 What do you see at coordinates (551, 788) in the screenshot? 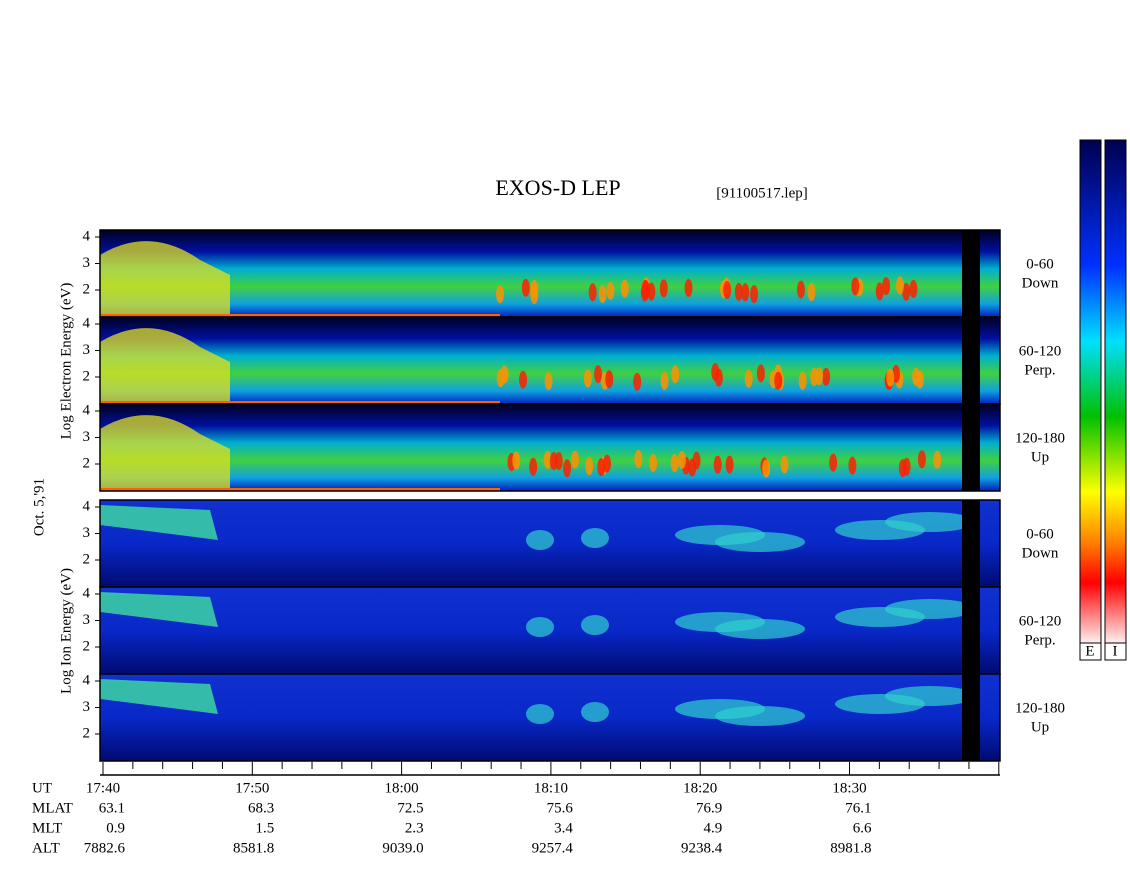
I see `ephemeris-value: 18:10` at bounding box center [551, 788].